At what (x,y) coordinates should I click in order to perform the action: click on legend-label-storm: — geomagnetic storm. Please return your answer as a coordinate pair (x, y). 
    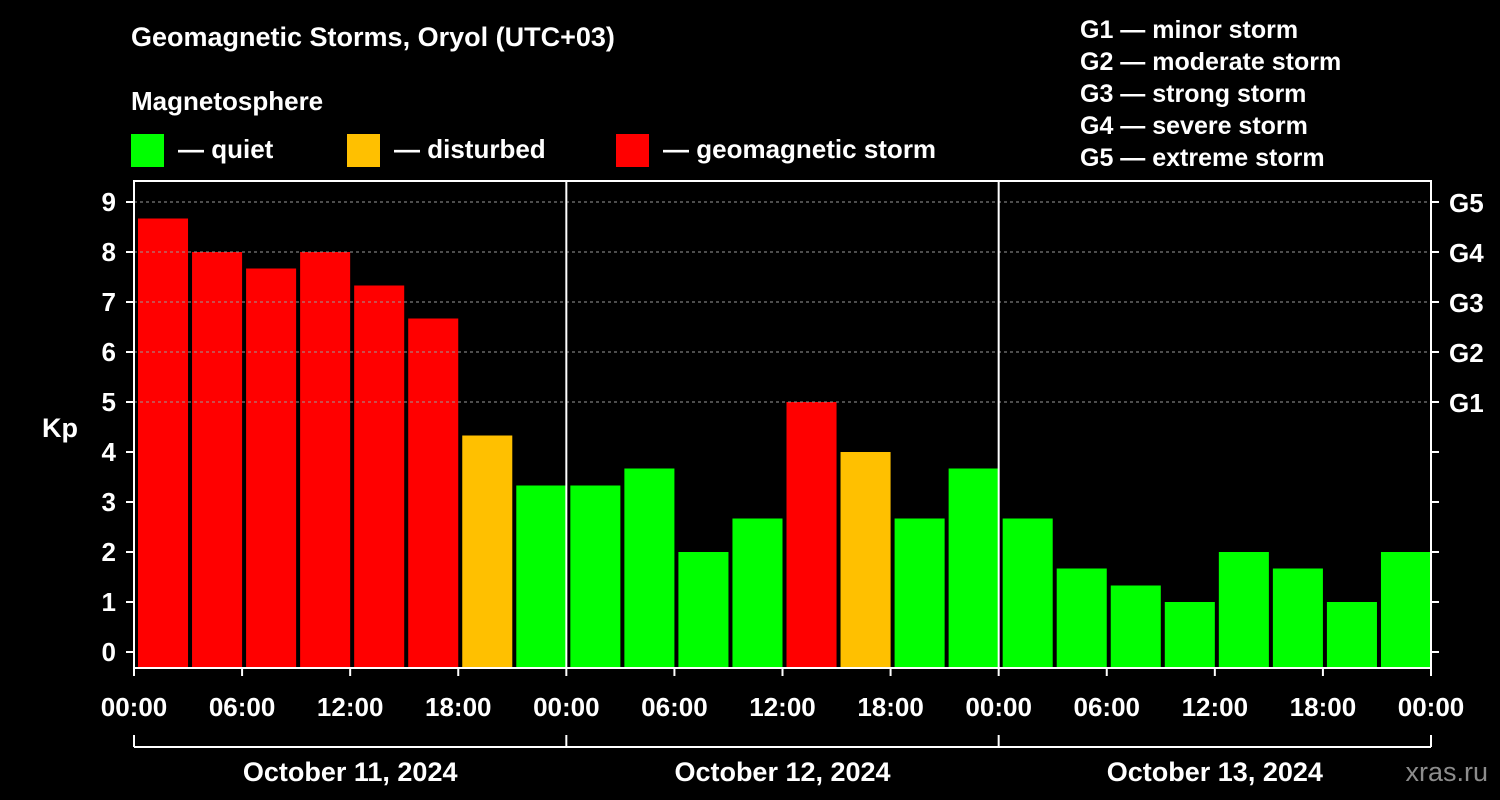
    Looking at the image, I should click on (800, 149).